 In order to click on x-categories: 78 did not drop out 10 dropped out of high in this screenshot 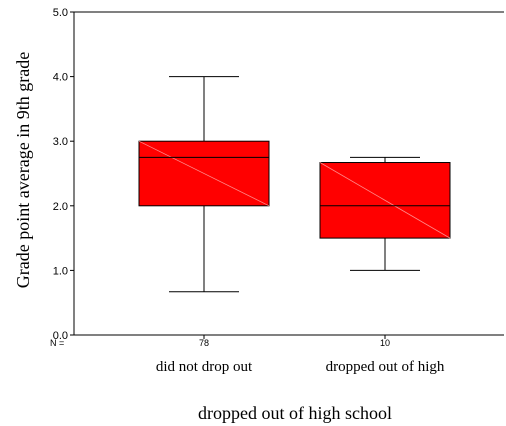, I will do `click(300, 355)`.